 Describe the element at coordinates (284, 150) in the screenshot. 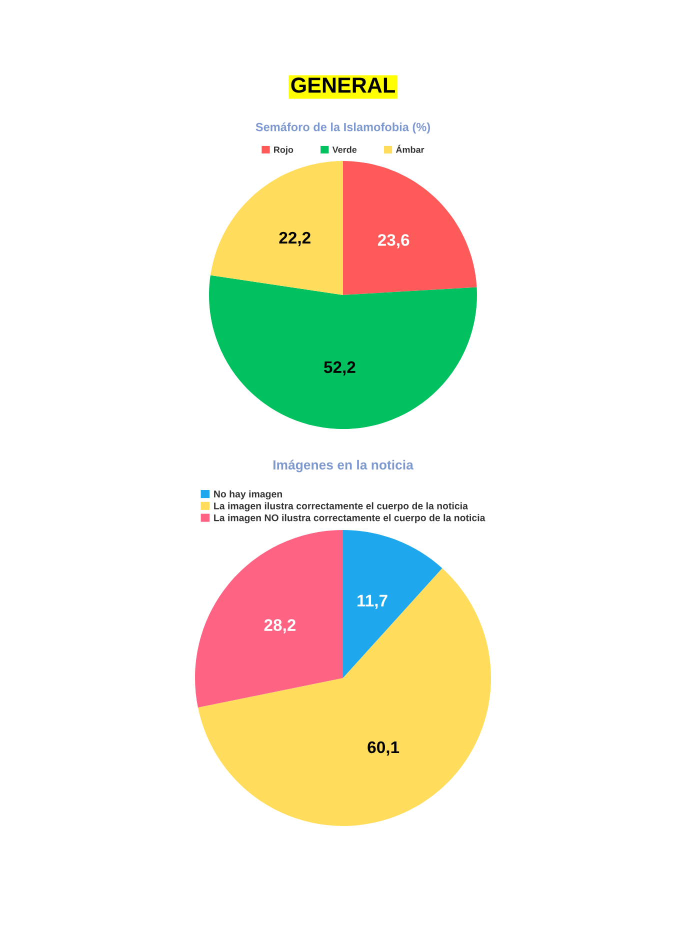

I see `legend-label: Rojo` at that location.